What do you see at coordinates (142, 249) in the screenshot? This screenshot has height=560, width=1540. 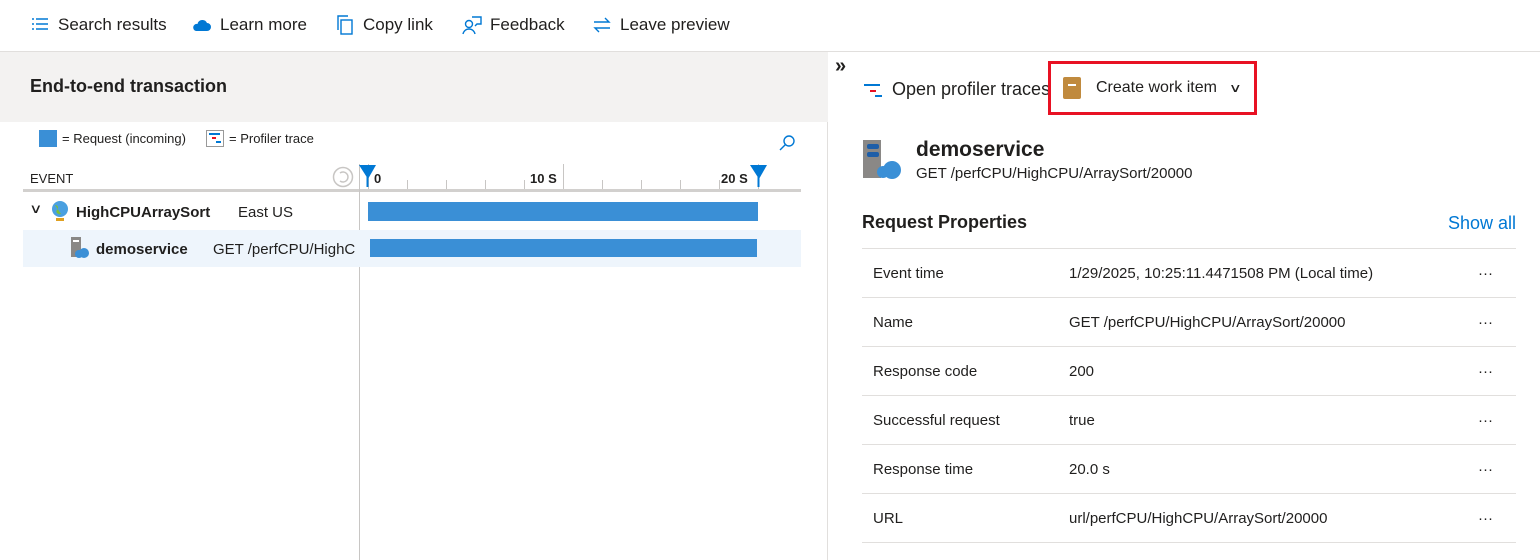 I see `event-name: demoservice` at bounding box center [142, 249].